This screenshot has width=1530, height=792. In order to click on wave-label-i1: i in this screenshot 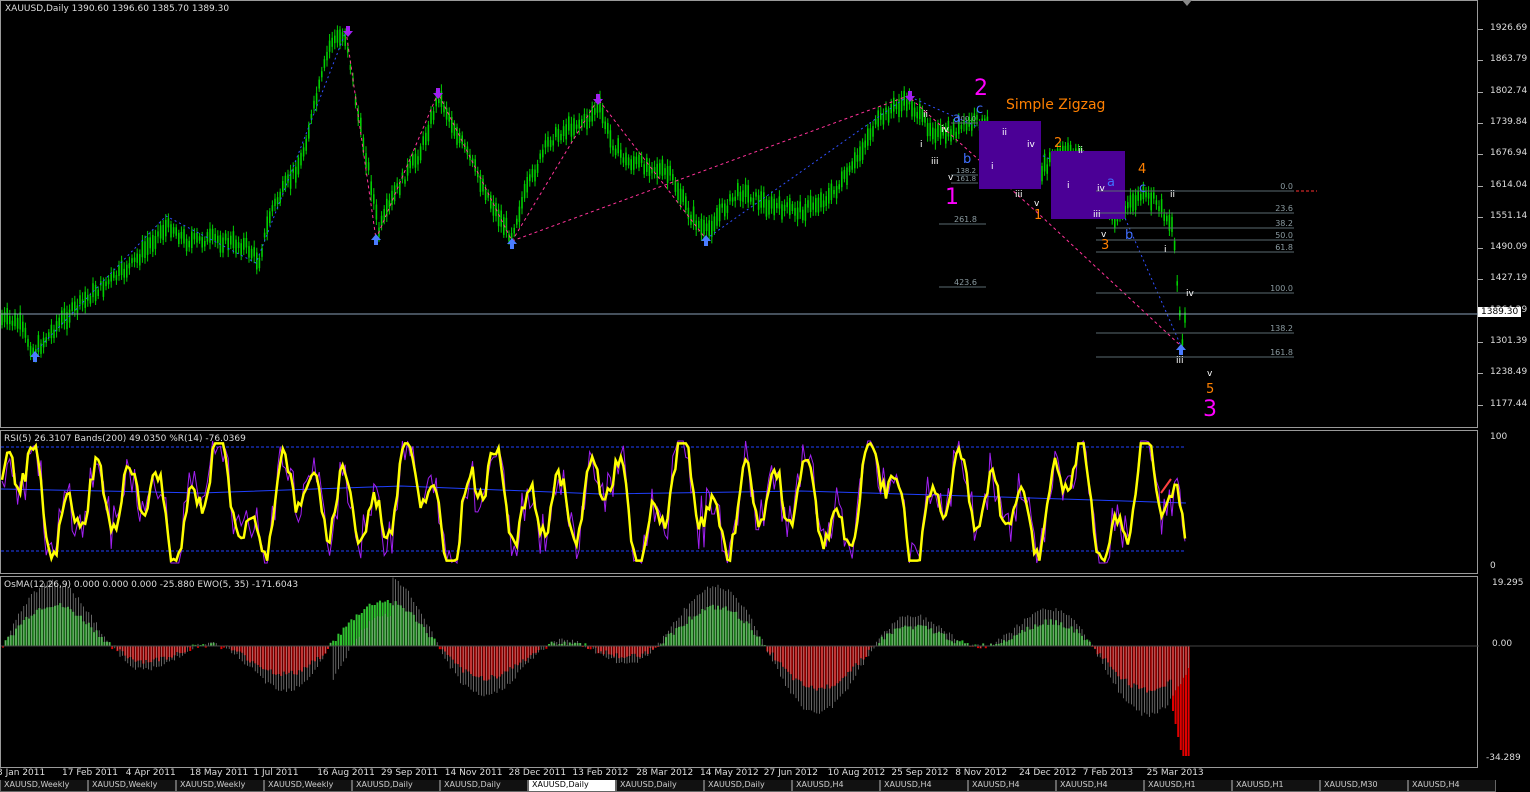, I will do `click(921, 145)`.